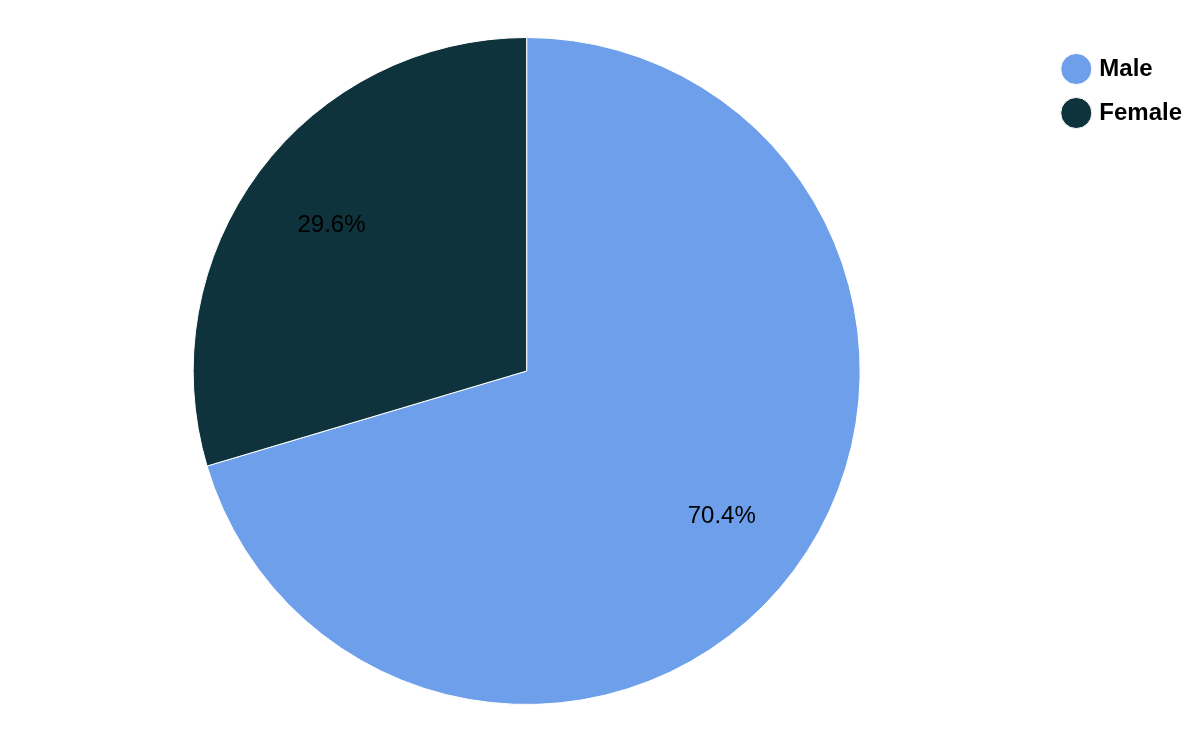  Describe the element at coordinates (331, 224) in the screenshot. I see `data-label: 29.6%` at that location.